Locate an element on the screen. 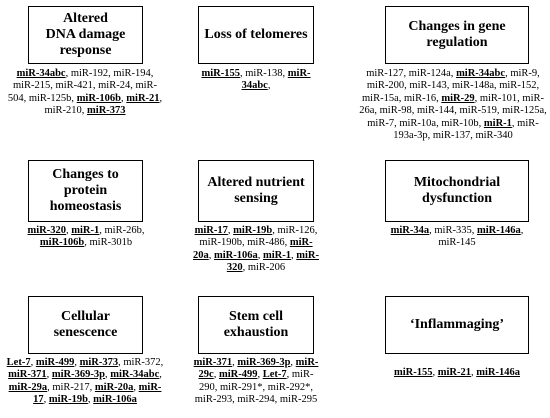 The image size is (550, 418). hallmark-title: Loss of telomeres is located at coordinates (256, 34).